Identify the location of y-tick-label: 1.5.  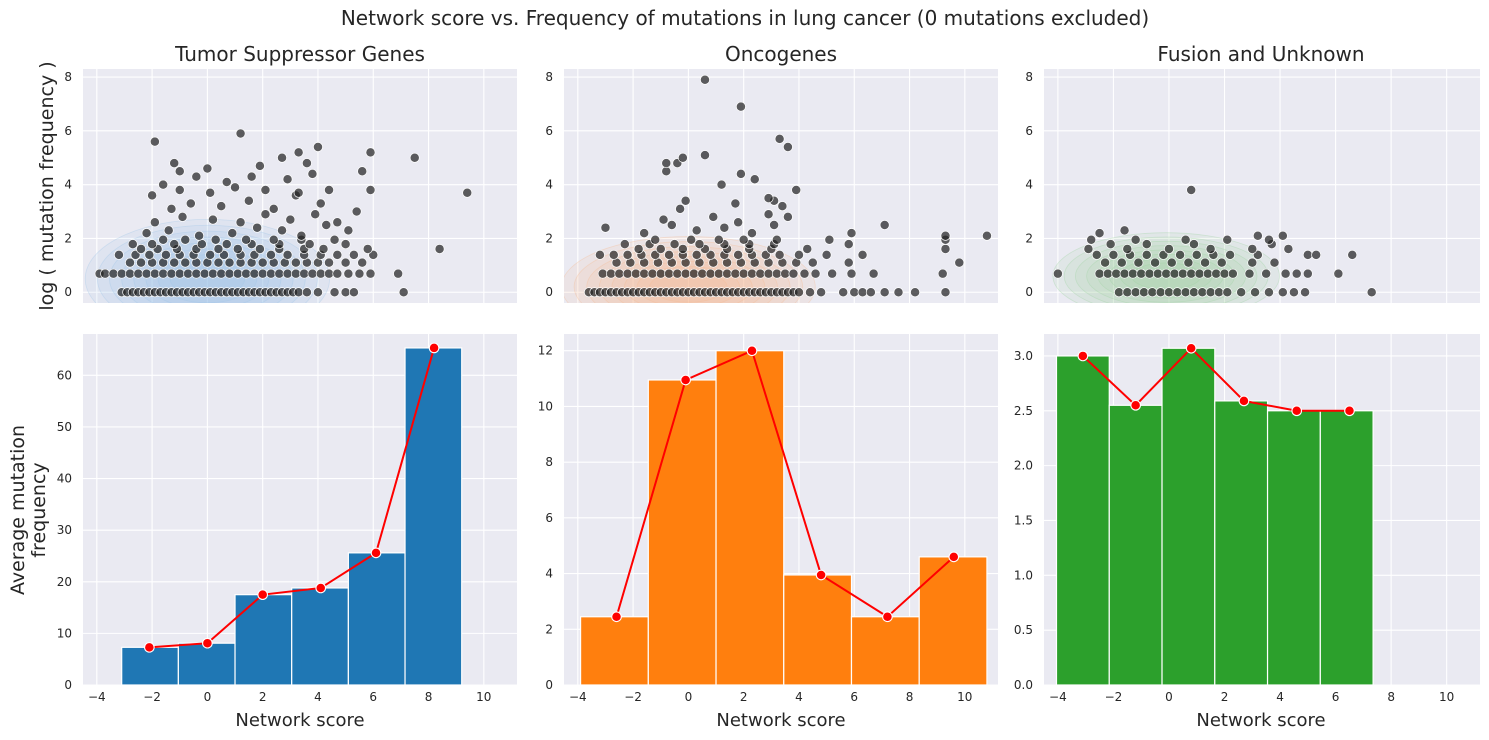
(1023, 520).